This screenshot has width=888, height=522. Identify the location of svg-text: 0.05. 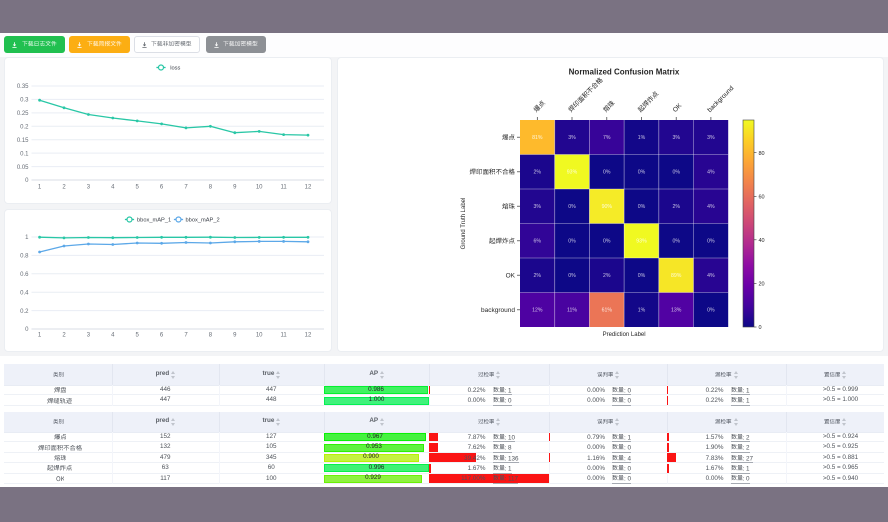
(23, 168).